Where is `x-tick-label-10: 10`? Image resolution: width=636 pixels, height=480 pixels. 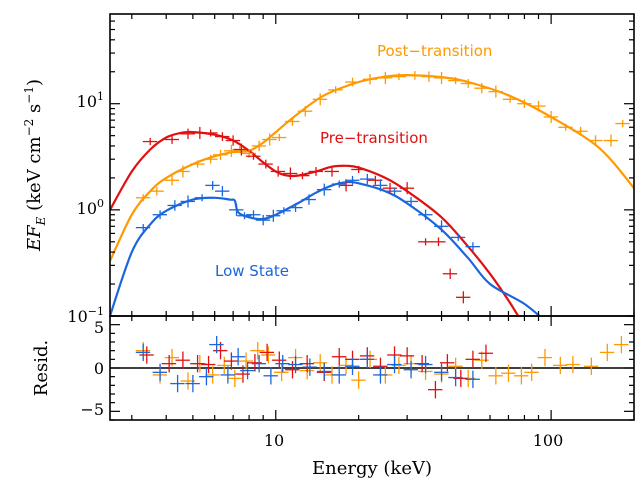
x-tick-label-10: 10 is located at coordinates (274, 440).